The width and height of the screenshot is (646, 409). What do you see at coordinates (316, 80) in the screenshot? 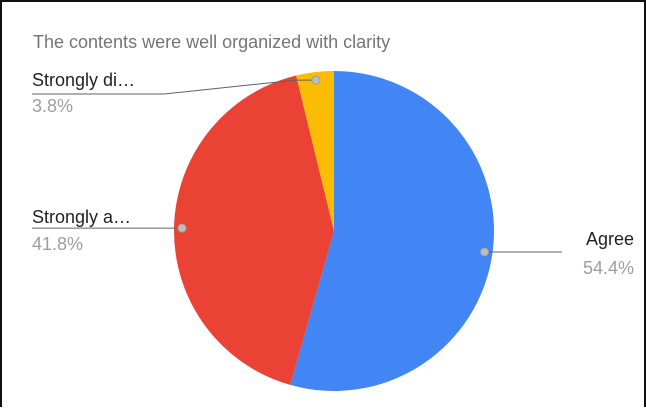
I see `leader-dot-strongly-di` at bounding box center [316, 80].